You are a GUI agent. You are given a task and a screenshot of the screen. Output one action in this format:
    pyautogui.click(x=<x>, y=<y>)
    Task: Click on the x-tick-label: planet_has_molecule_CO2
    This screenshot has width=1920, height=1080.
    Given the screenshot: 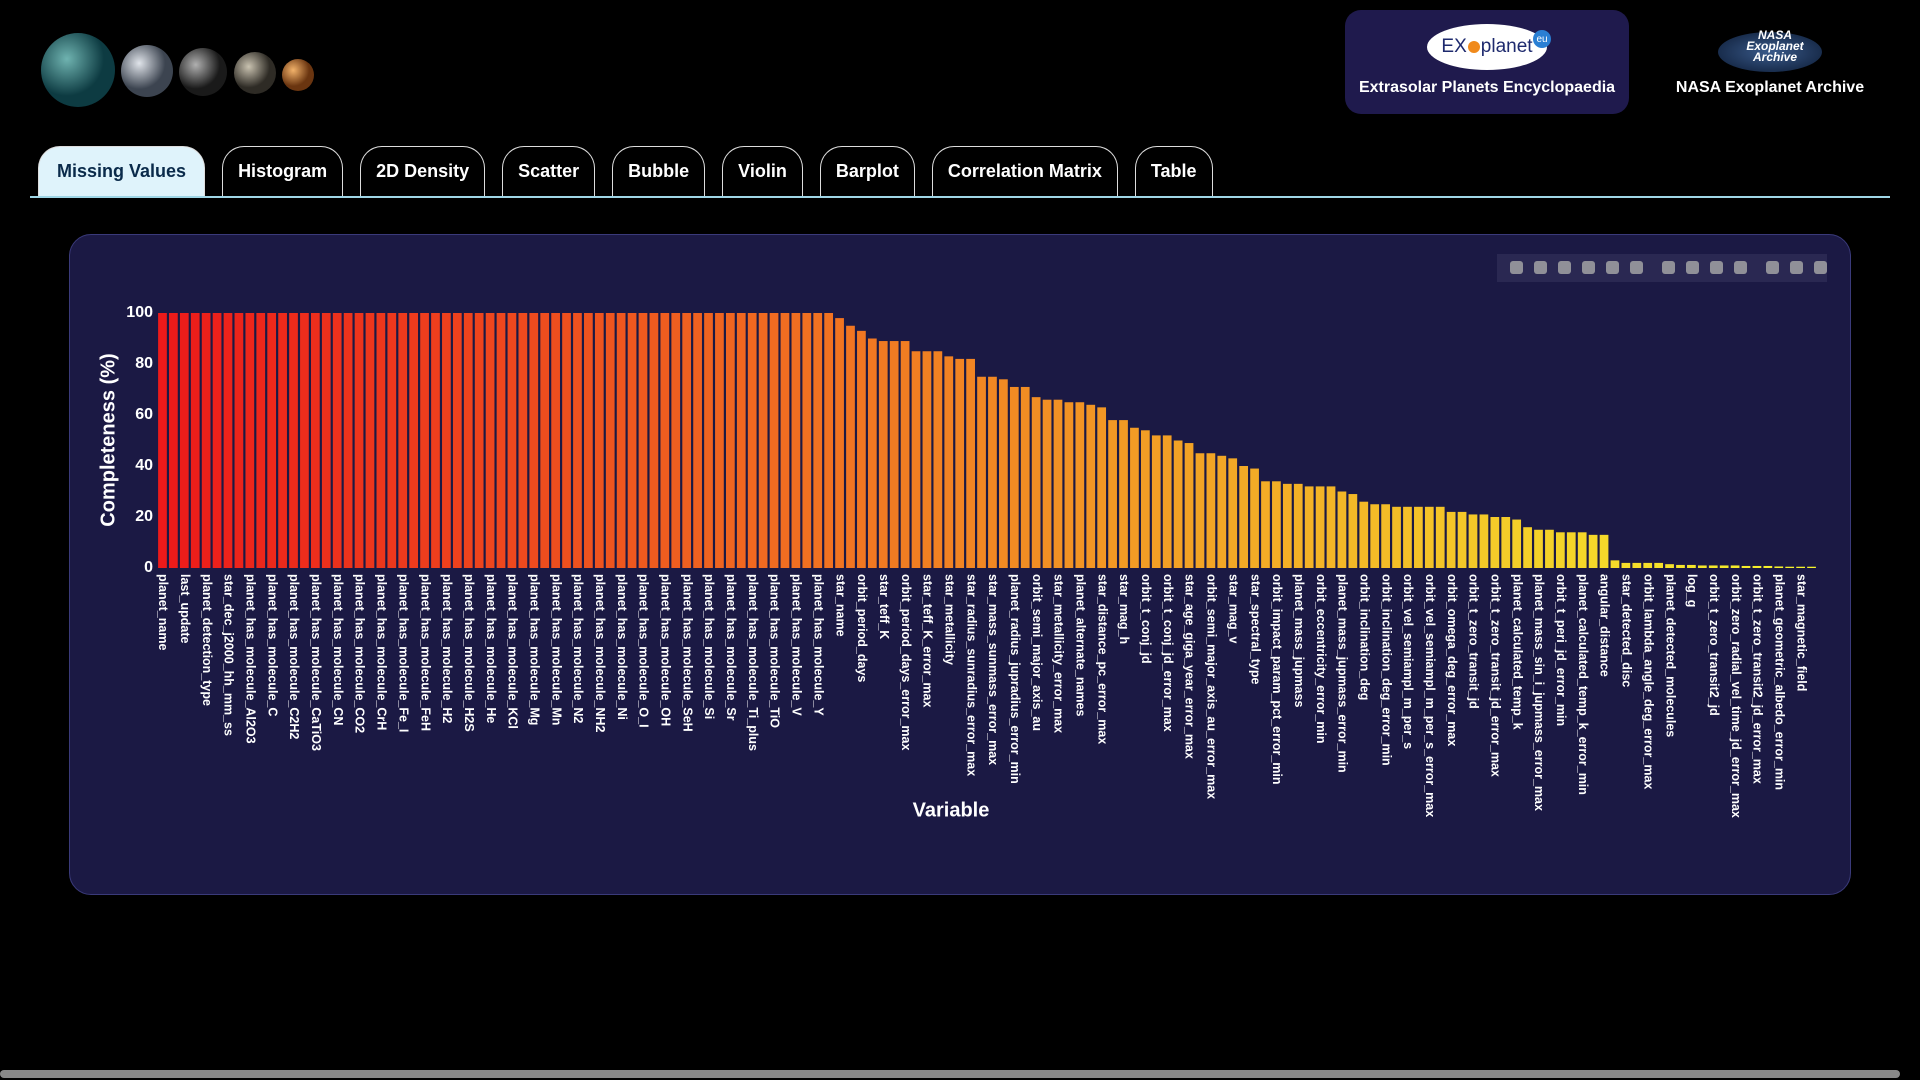 What is the action you would take?
    pyautogui.click(x=360, y=653)
    